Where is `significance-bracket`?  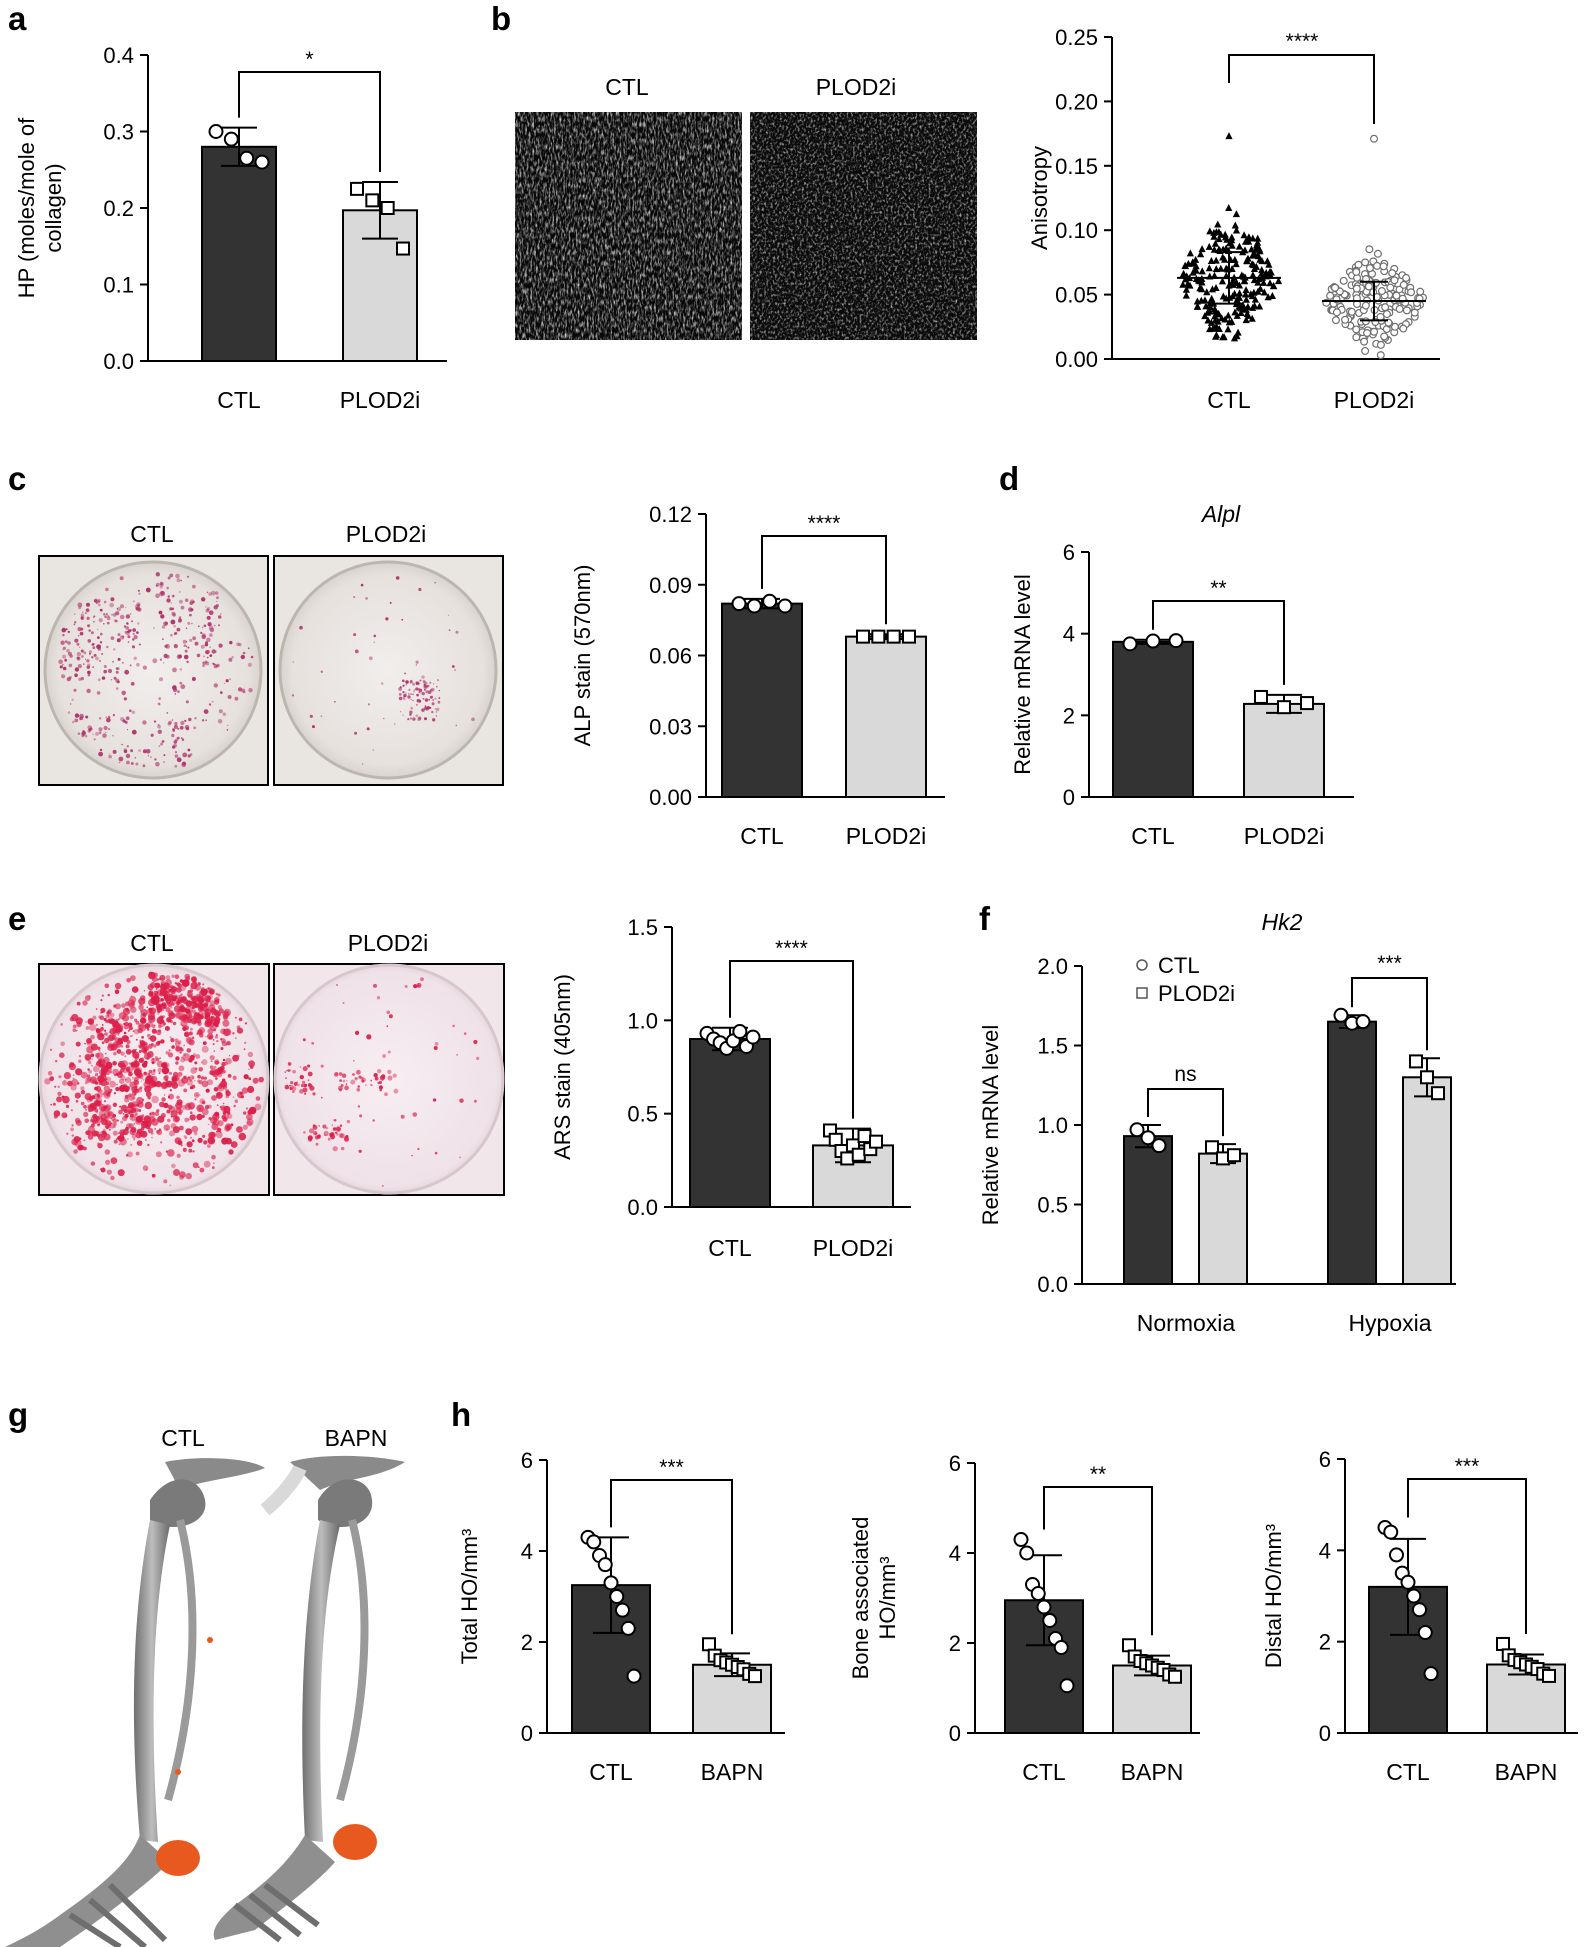 significance-bracket is located at coordinates (1389, 1014).